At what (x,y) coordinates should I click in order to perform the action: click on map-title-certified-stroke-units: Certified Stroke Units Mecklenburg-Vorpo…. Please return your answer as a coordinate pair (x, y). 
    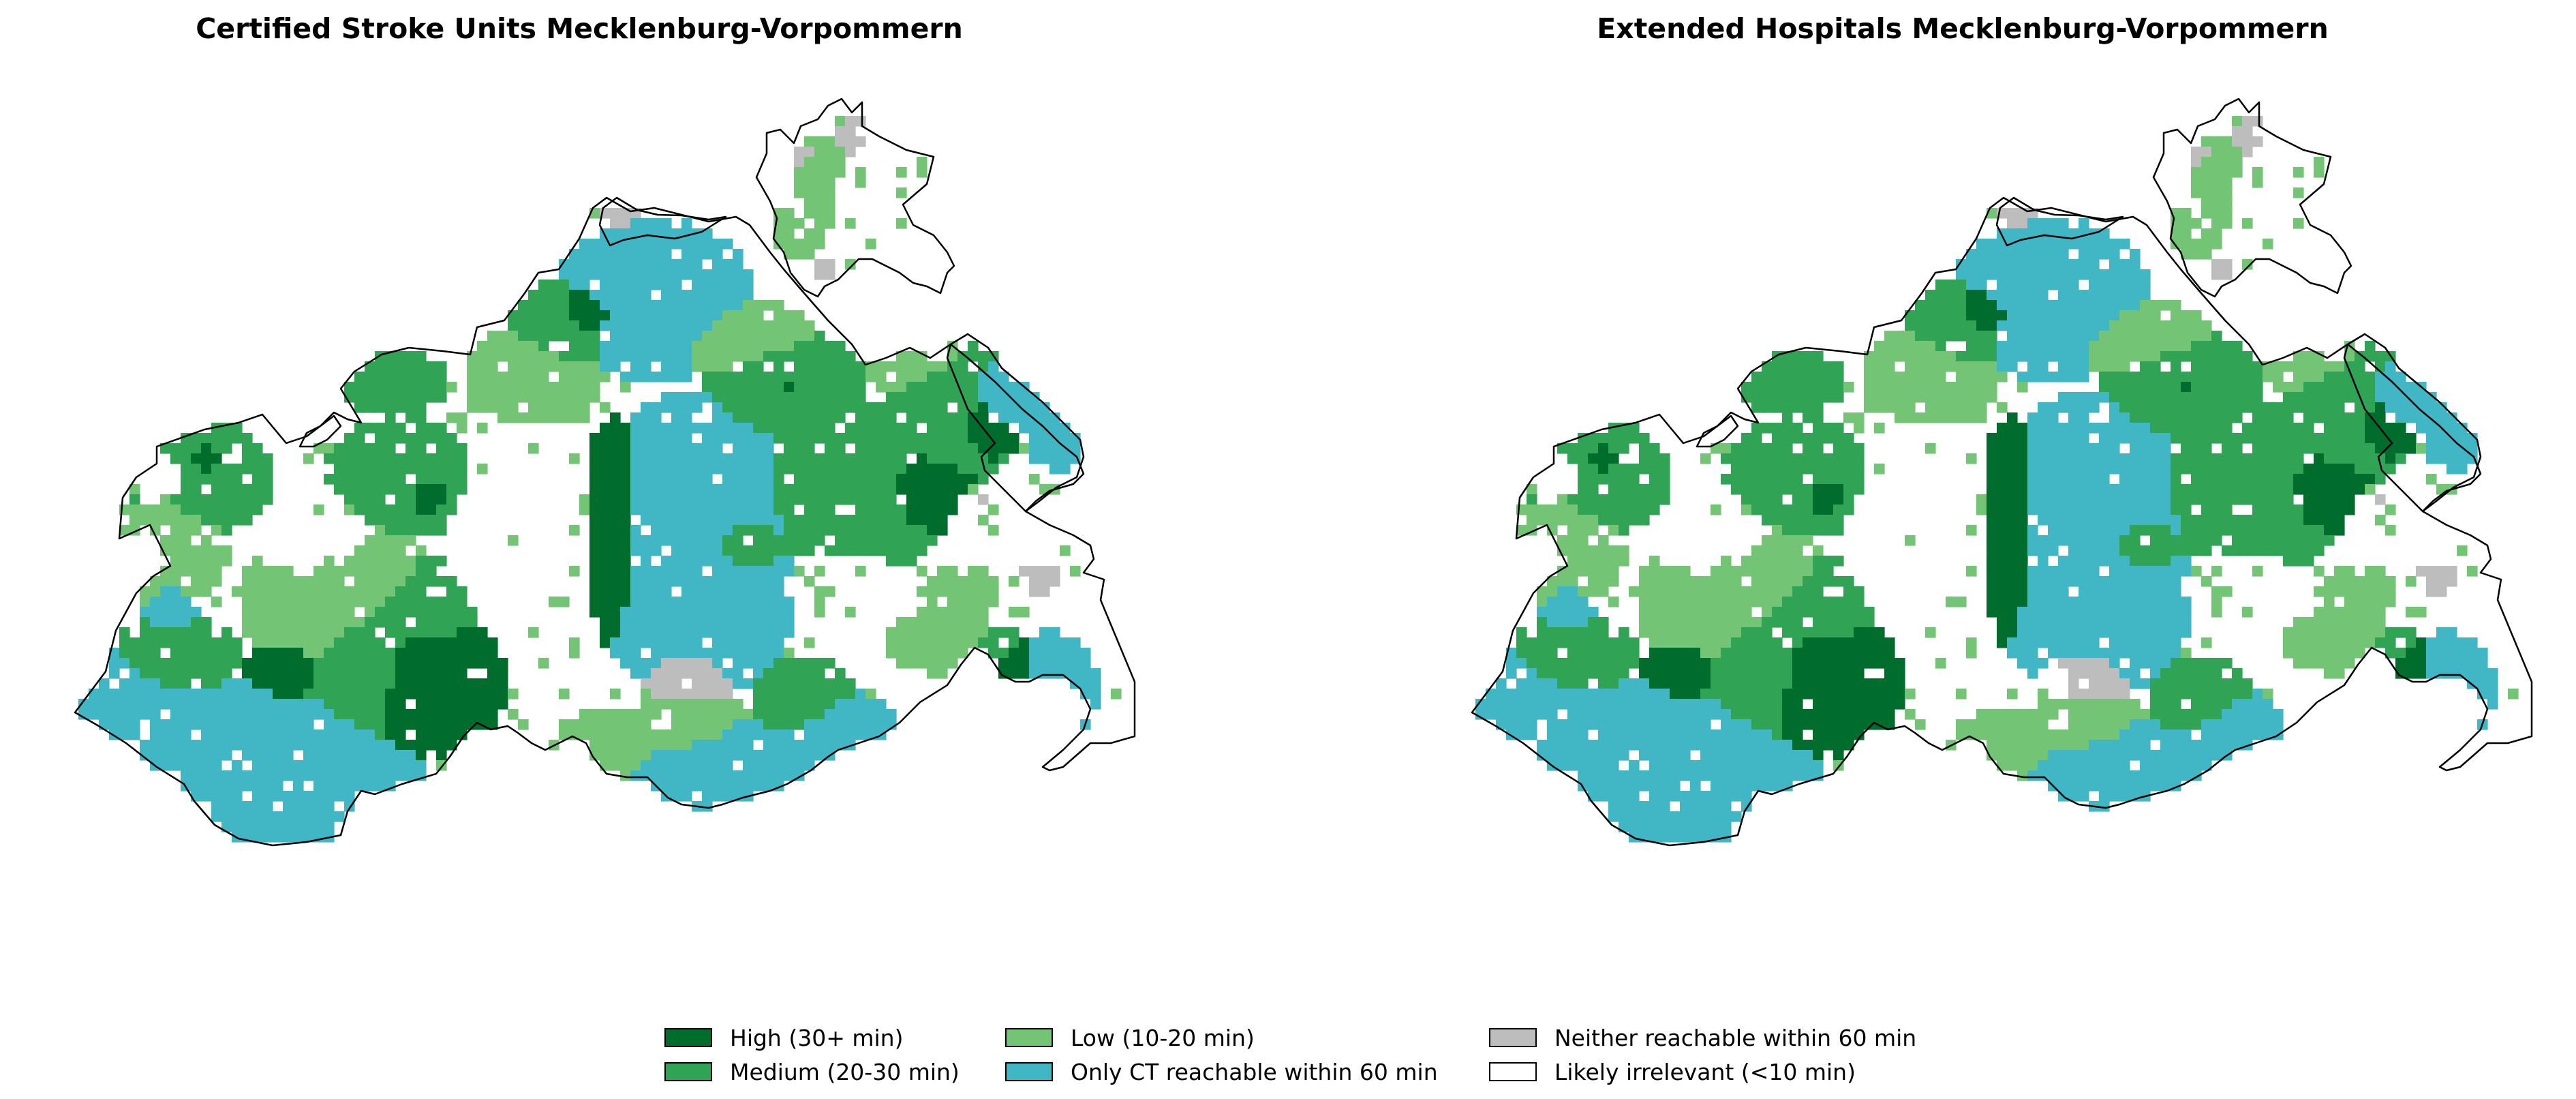
    Looking at the image, I should click on (579, 28).